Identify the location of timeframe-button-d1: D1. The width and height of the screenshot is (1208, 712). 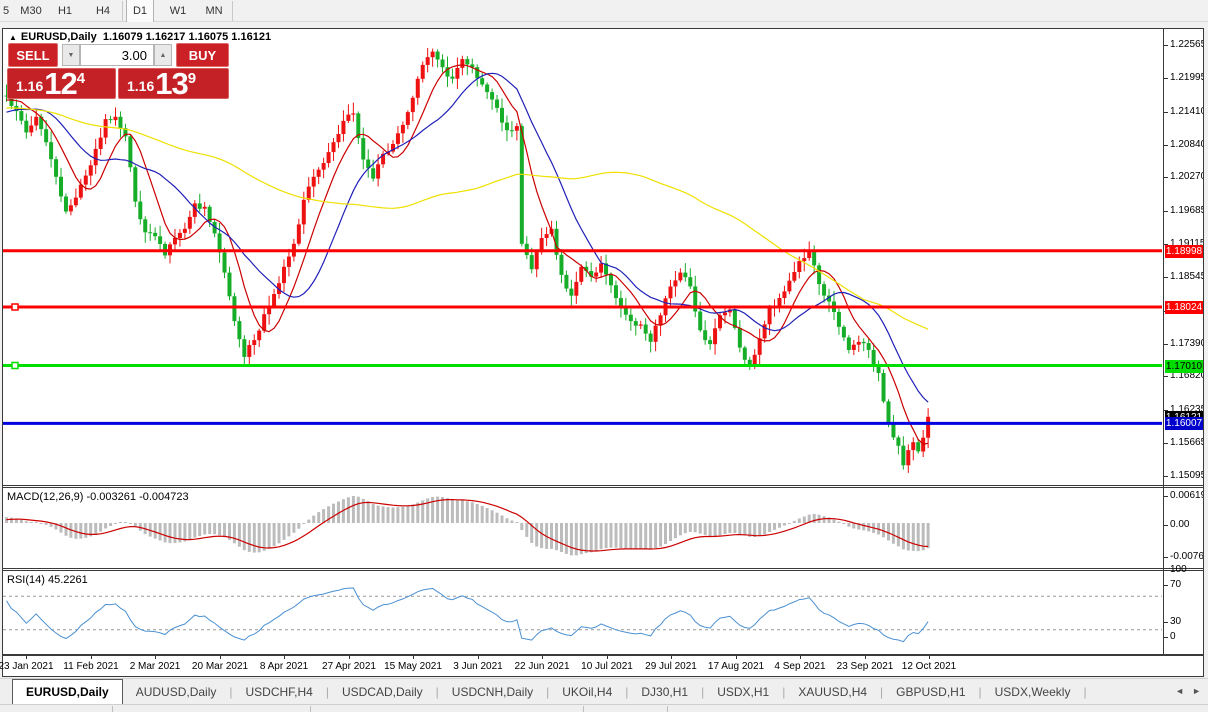
(140, 11).